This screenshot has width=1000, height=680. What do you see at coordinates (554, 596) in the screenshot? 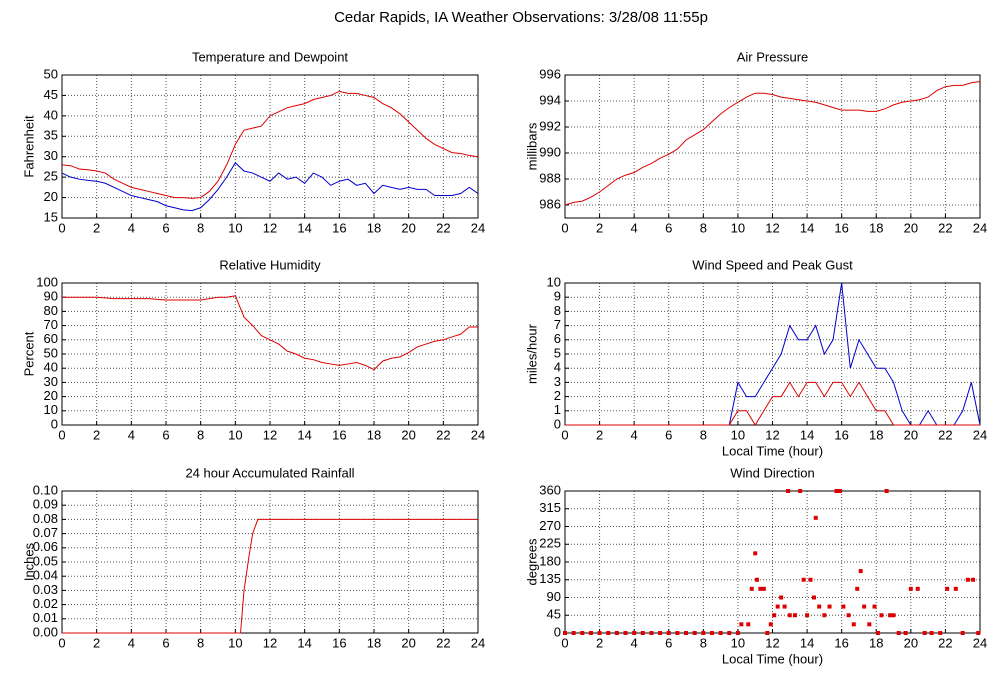
I see `y-tick-label: 90` at bounding box center [554, 596].